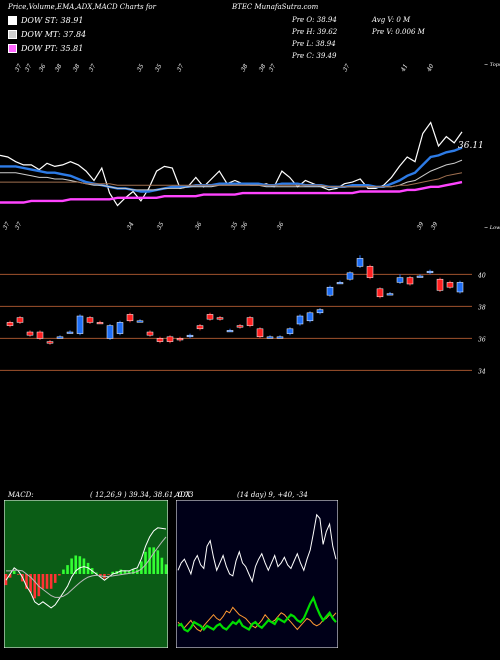  Describe the element at coordinates (142, 495) in the screenshot. I see `macd-params: ( 12,26,9 ) 39.34, 38.61, 0.73` at that location.